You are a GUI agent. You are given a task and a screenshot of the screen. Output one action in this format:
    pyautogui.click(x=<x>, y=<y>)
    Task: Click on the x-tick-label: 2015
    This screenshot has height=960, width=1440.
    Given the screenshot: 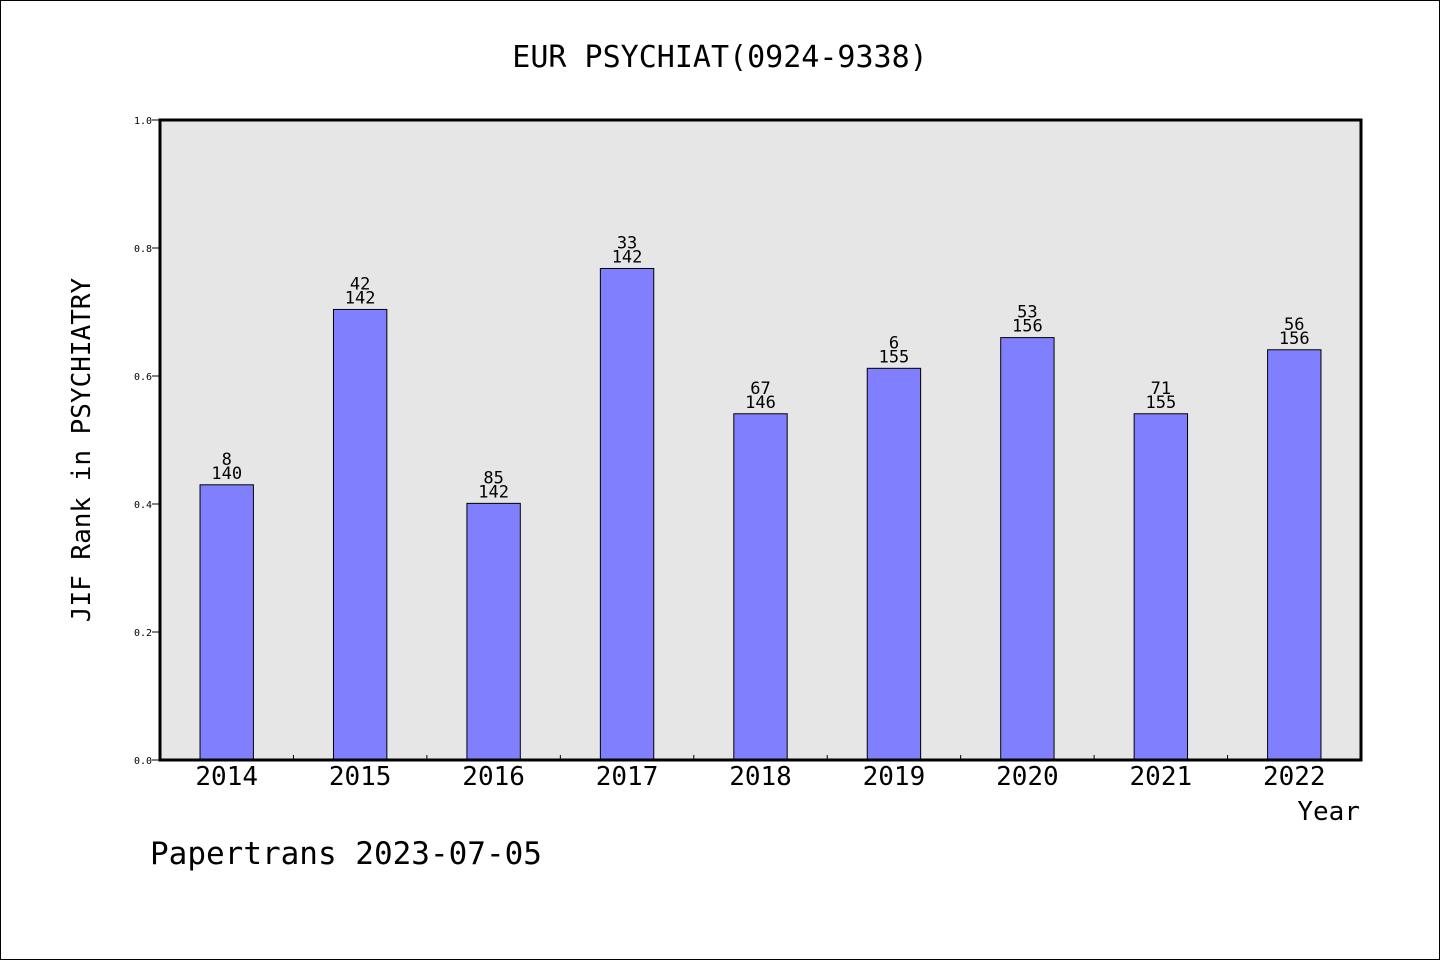 What is the action you would take?
    pyautogui.click(x=360, y=777)
    